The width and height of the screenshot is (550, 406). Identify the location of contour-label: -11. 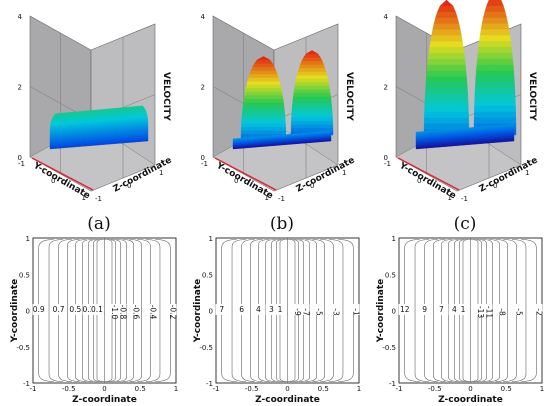
(489, 312).